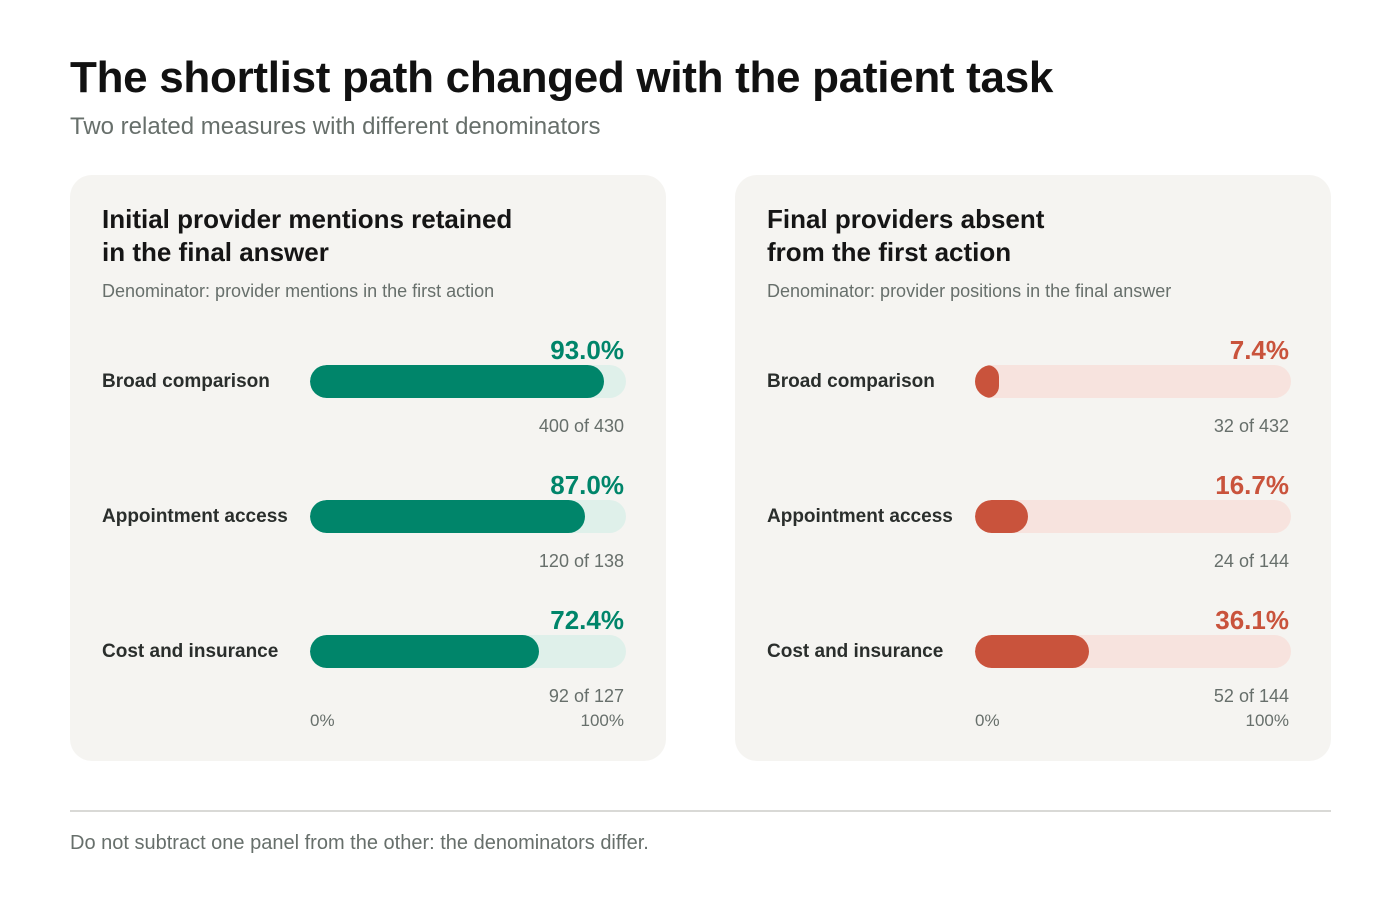 Image resolution: width=1400 pixels, height=900 pixels. Describe the element at coordinates (587, 350) in the screenshot. I see `value-label: 93.0%` at that location.